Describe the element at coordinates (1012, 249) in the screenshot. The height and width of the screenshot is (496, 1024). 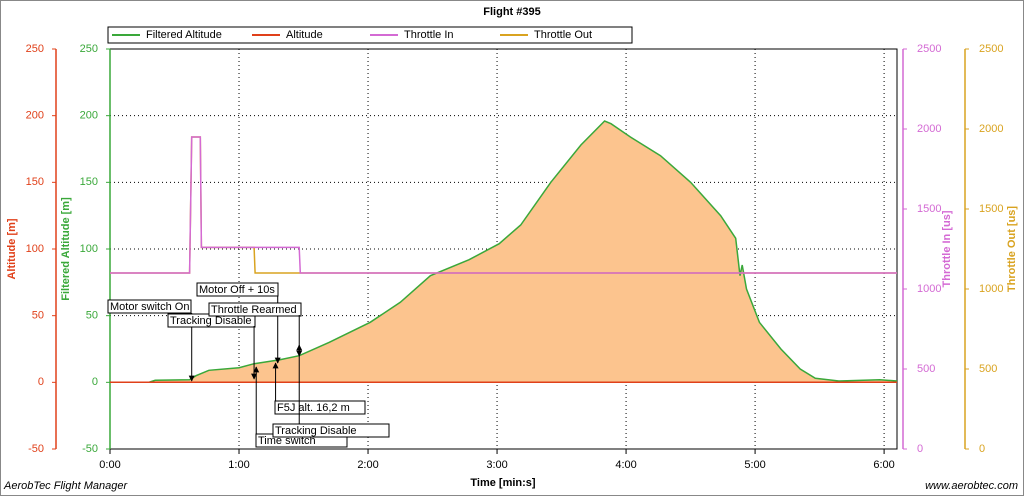
I see `y-axis-label: Throttle Out [us]` at that location.